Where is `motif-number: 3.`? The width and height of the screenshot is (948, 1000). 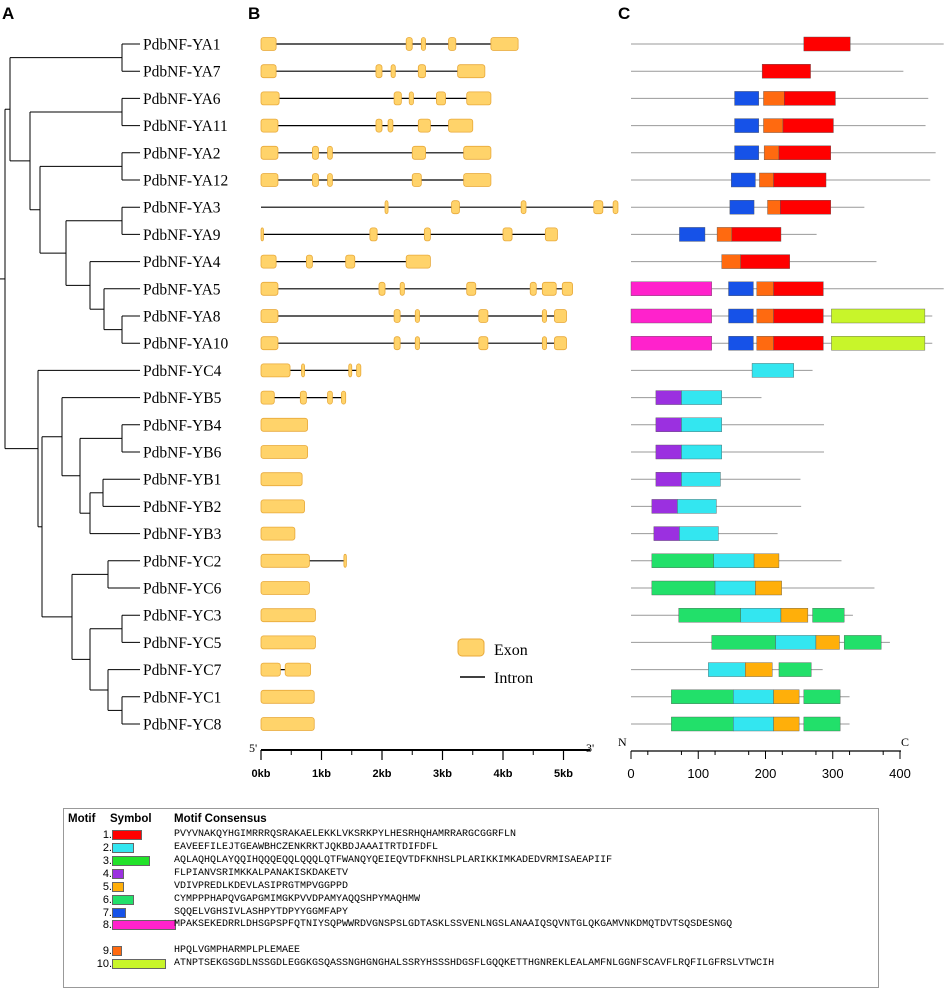
motif-number: 3. is located at coordinates (107, 861).